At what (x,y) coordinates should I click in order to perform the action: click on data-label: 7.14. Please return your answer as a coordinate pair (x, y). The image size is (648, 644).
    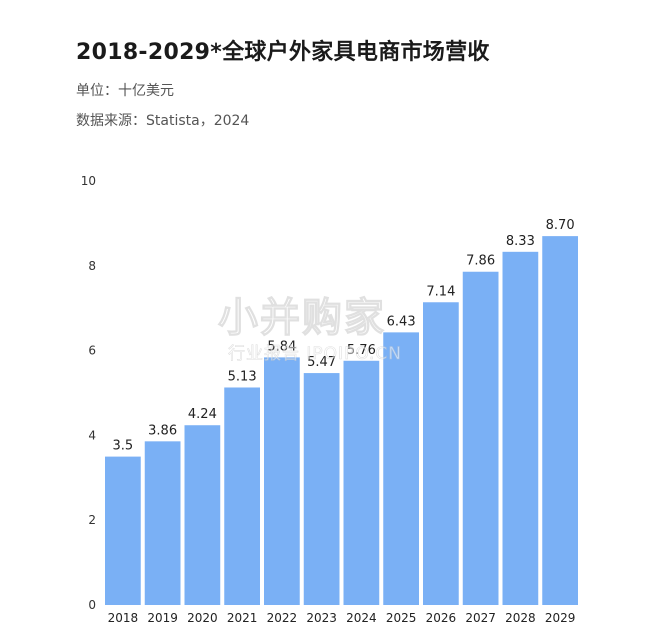
    Looking at the image, I should click on (440, 291).